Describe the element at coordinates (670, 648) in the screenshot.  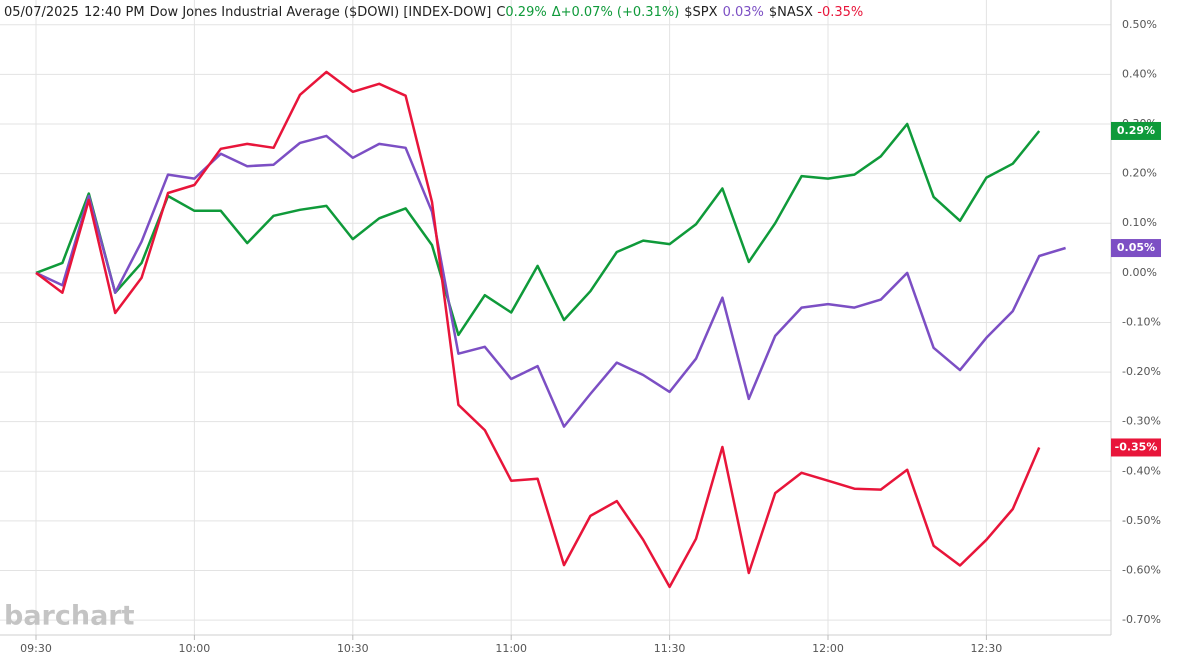
I see `x-tick-label: 11:30` at that location.